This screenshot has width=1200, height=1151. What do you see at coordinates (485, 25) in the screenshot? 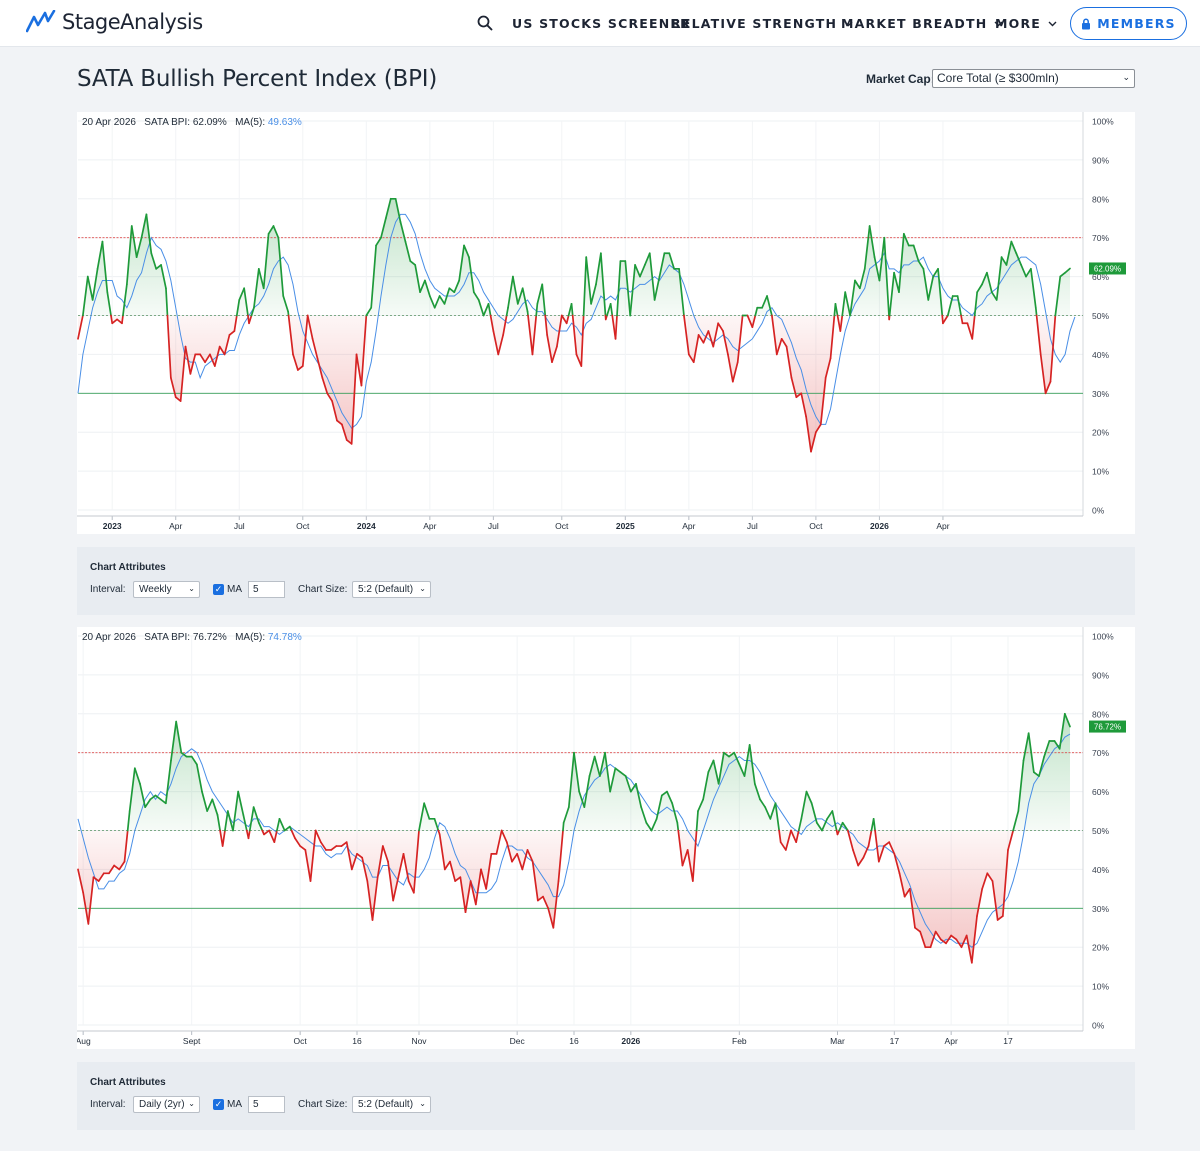
I see `search-icon` at bounding box center [485, 25].